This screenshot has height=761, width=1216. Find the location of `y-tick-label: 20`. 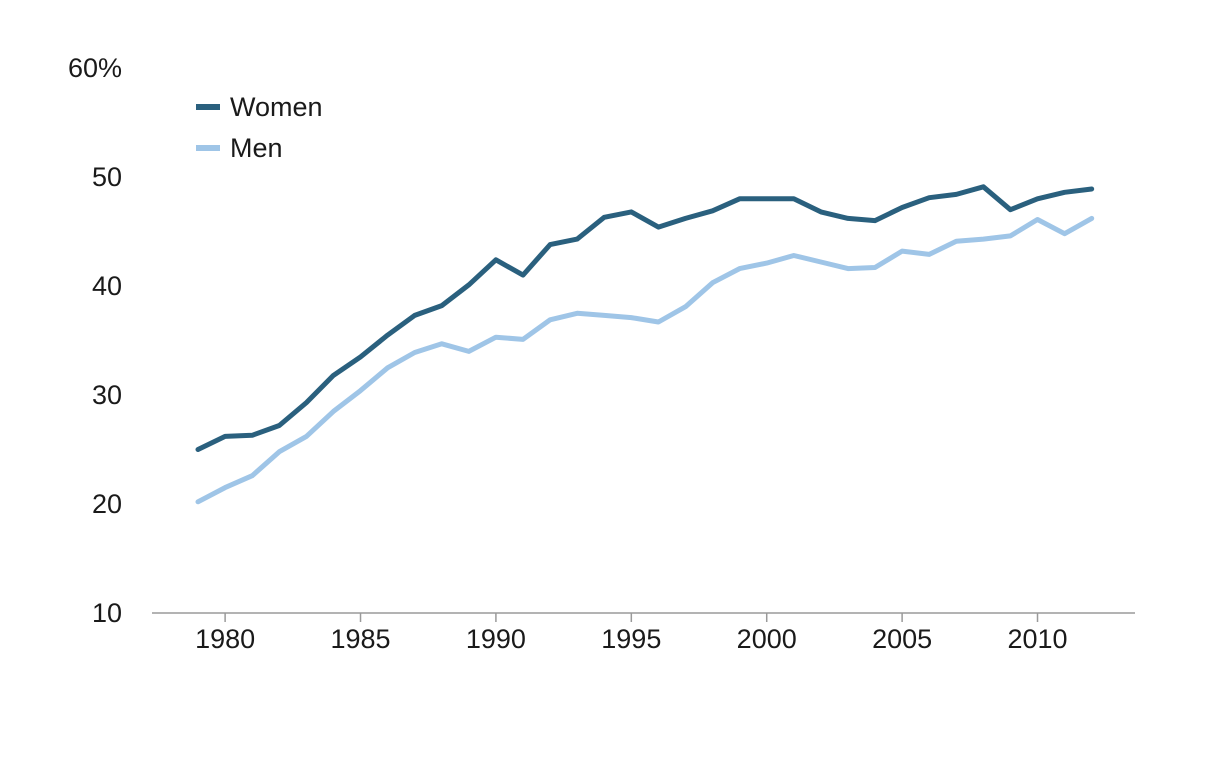

y-tick-label: 20 is located at coordinates (107, 504).